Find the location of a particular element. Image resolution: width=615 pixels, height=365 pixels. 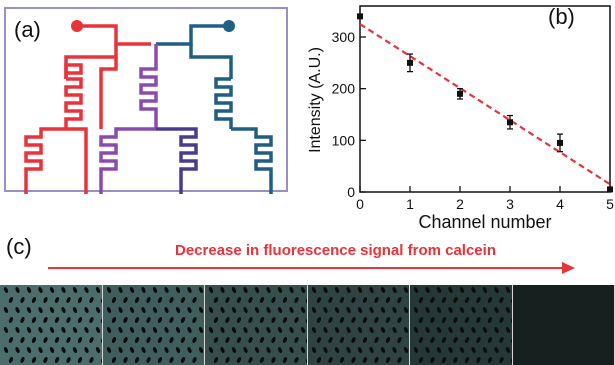

pillar-pattern is located at coordinates (155, 325).